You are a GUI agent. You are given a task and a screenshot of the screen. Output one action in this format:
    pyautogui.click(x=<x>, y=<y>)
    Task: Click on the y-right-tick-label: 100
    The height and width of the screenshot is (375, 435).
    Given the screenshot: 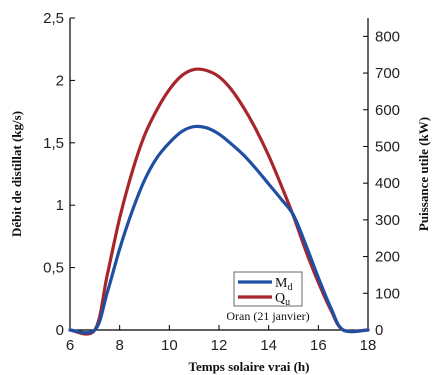 What is the action you would take?
    pyautogui.click(x=387, y=293)
    